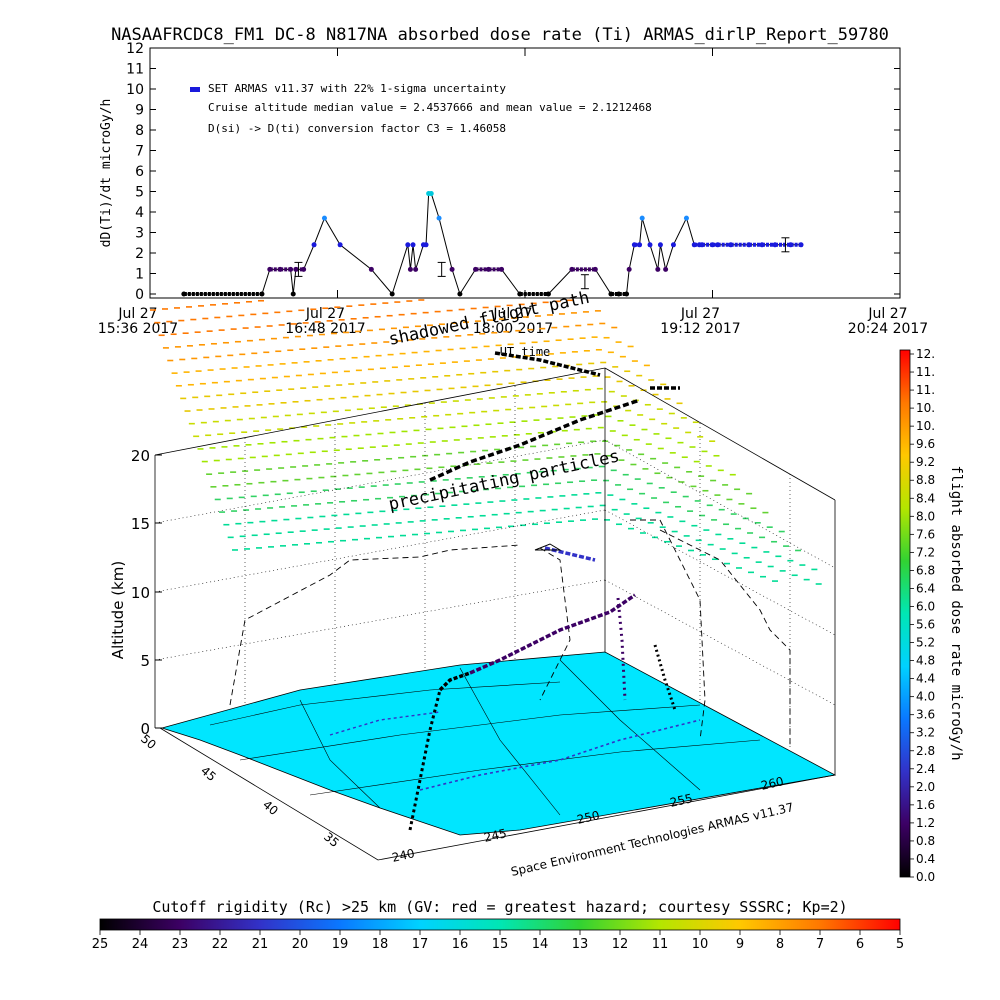  What do you see at coordinates (331, 840) in the screenshot?
I see `lat-tick-label: 35` at bounding box center [331, 840].